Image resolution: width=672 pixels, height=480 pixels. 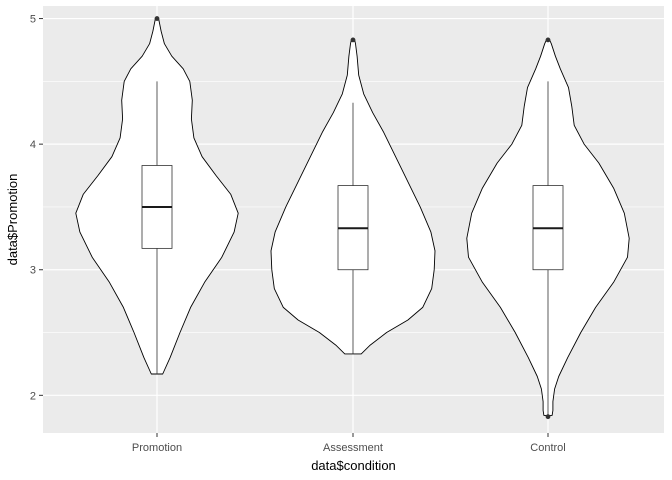 What do you see at coordinates (547, 448) in the screenshot?
I see `x-tick-label: Control` at bounding box center [547, 448].